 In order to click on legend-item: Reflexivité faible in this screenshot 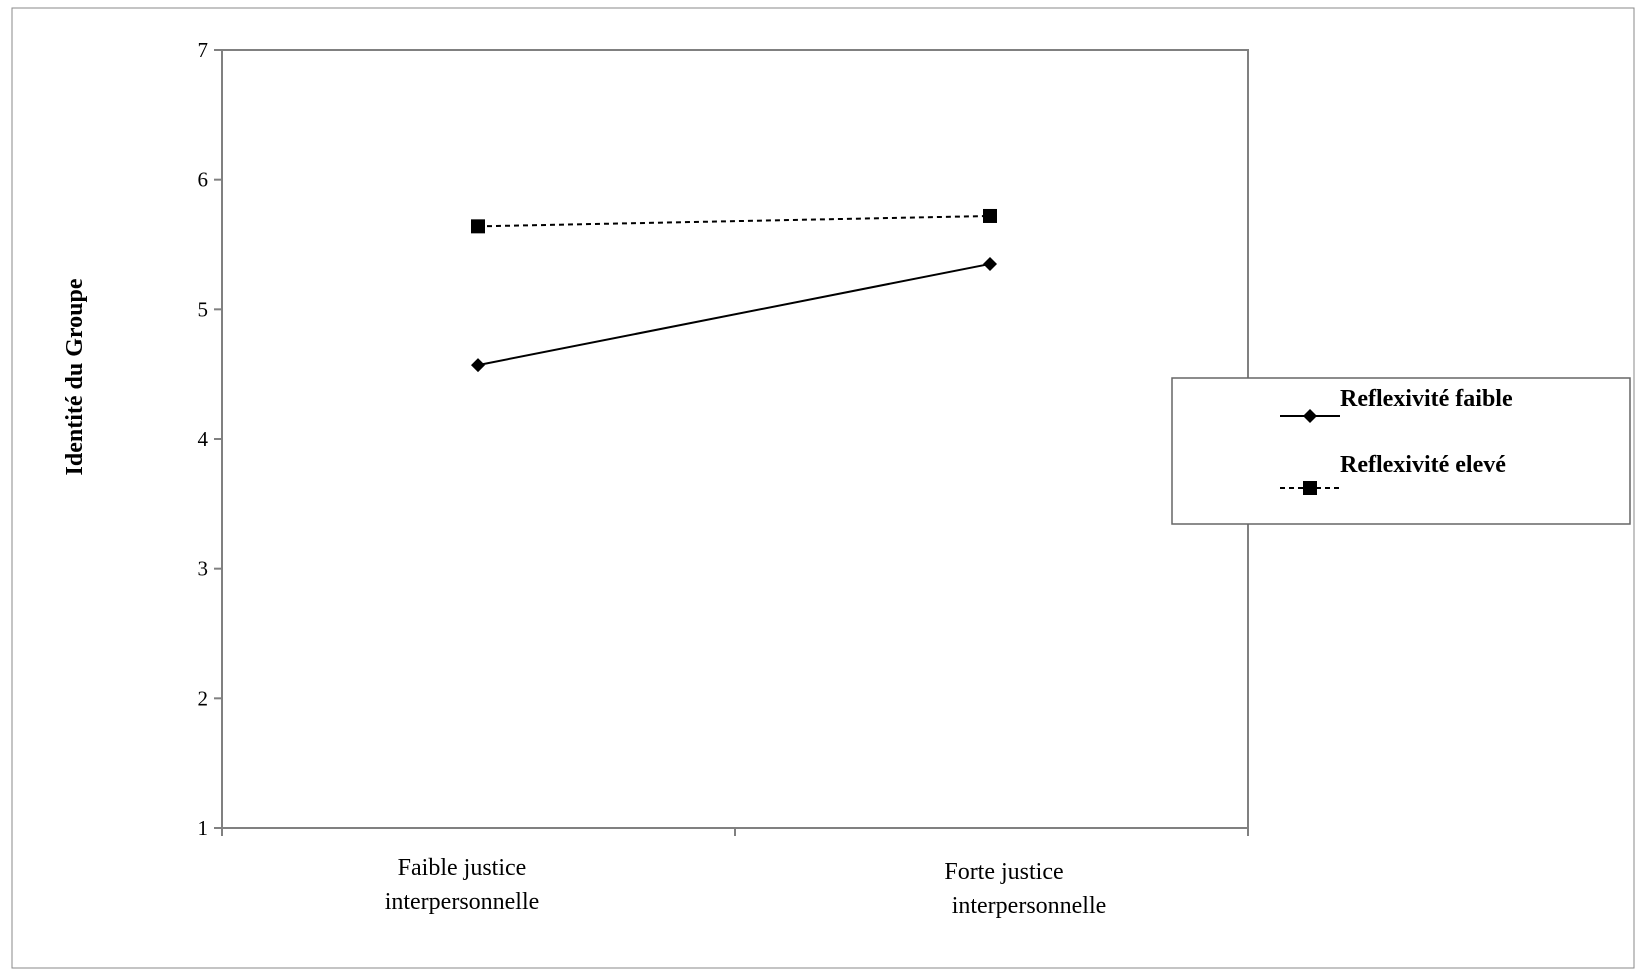, I will do `click(1396, 404)`.